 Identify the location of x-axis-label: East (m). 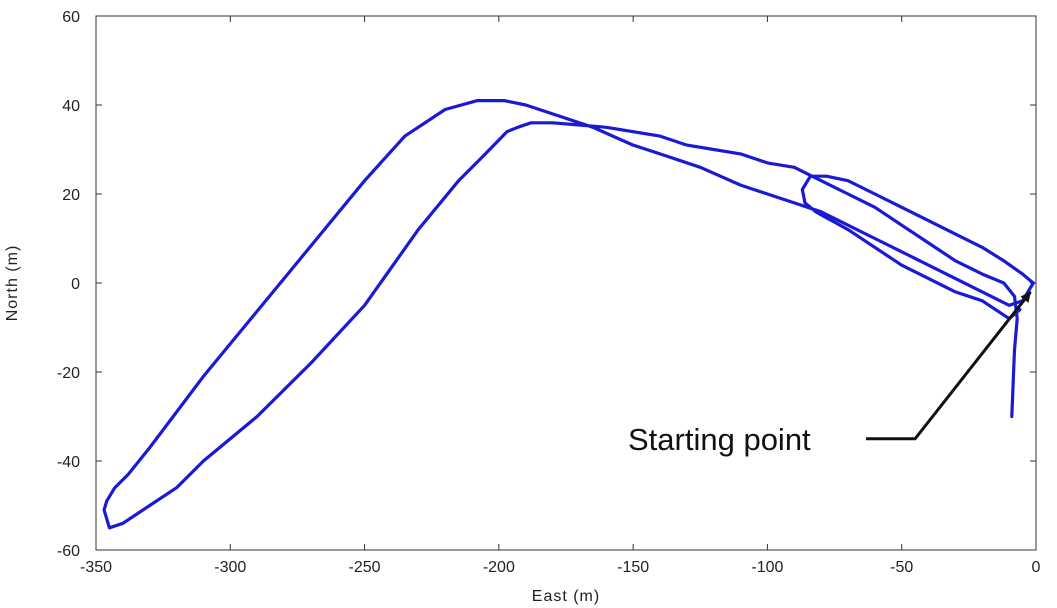
(566, 596).